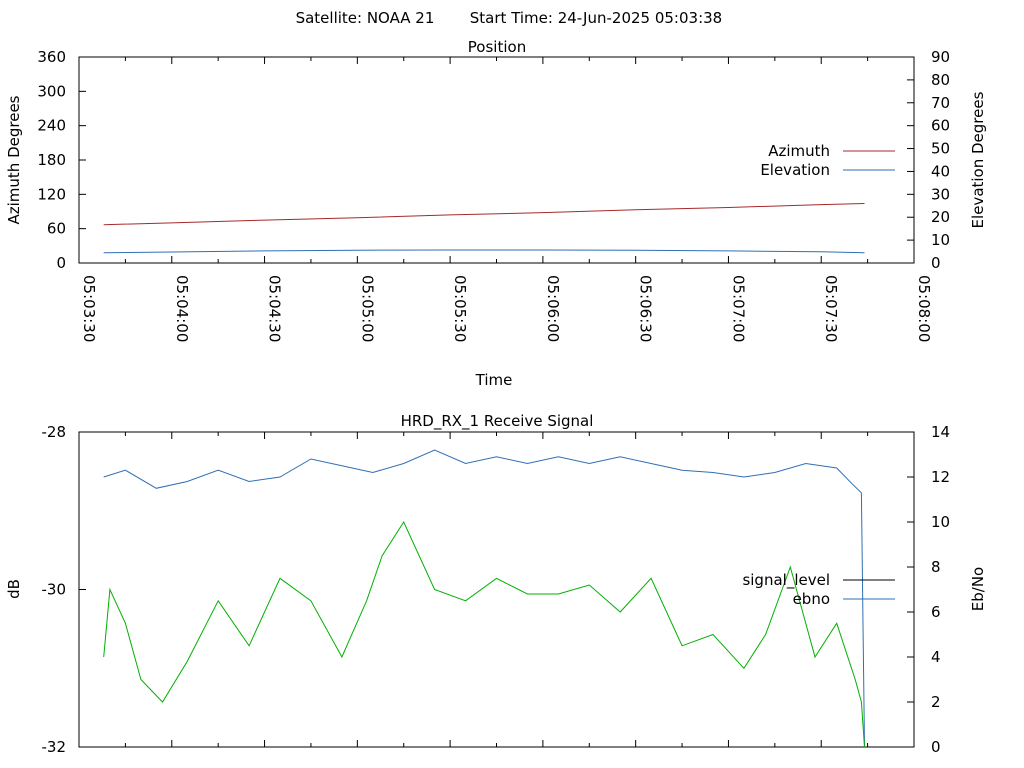 The width and height of the screenshot is (1024, 768). Describe the element at coordinates (553, 308) in the screenshot. I see `x-tick-label: 05:06:00` at that location.